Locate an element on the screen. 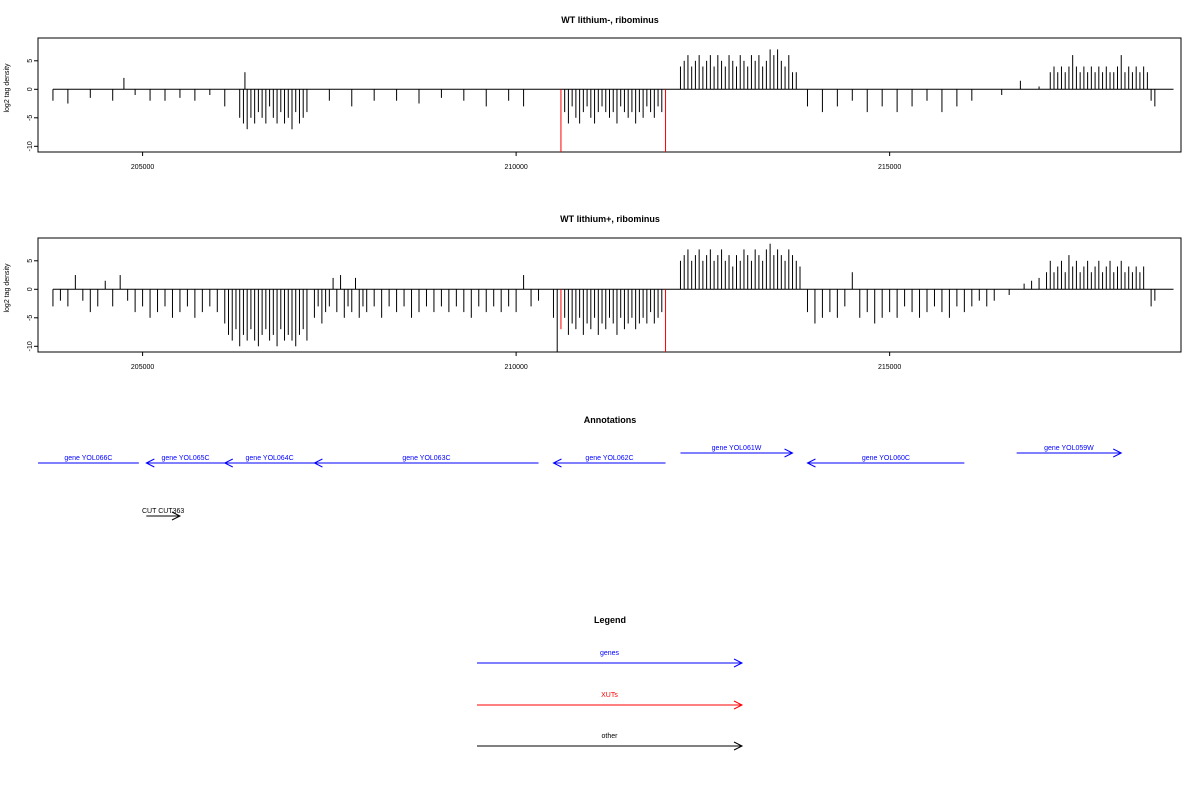  gene-annotation-label: gene YOL061W is located at coordinates (737, 448).